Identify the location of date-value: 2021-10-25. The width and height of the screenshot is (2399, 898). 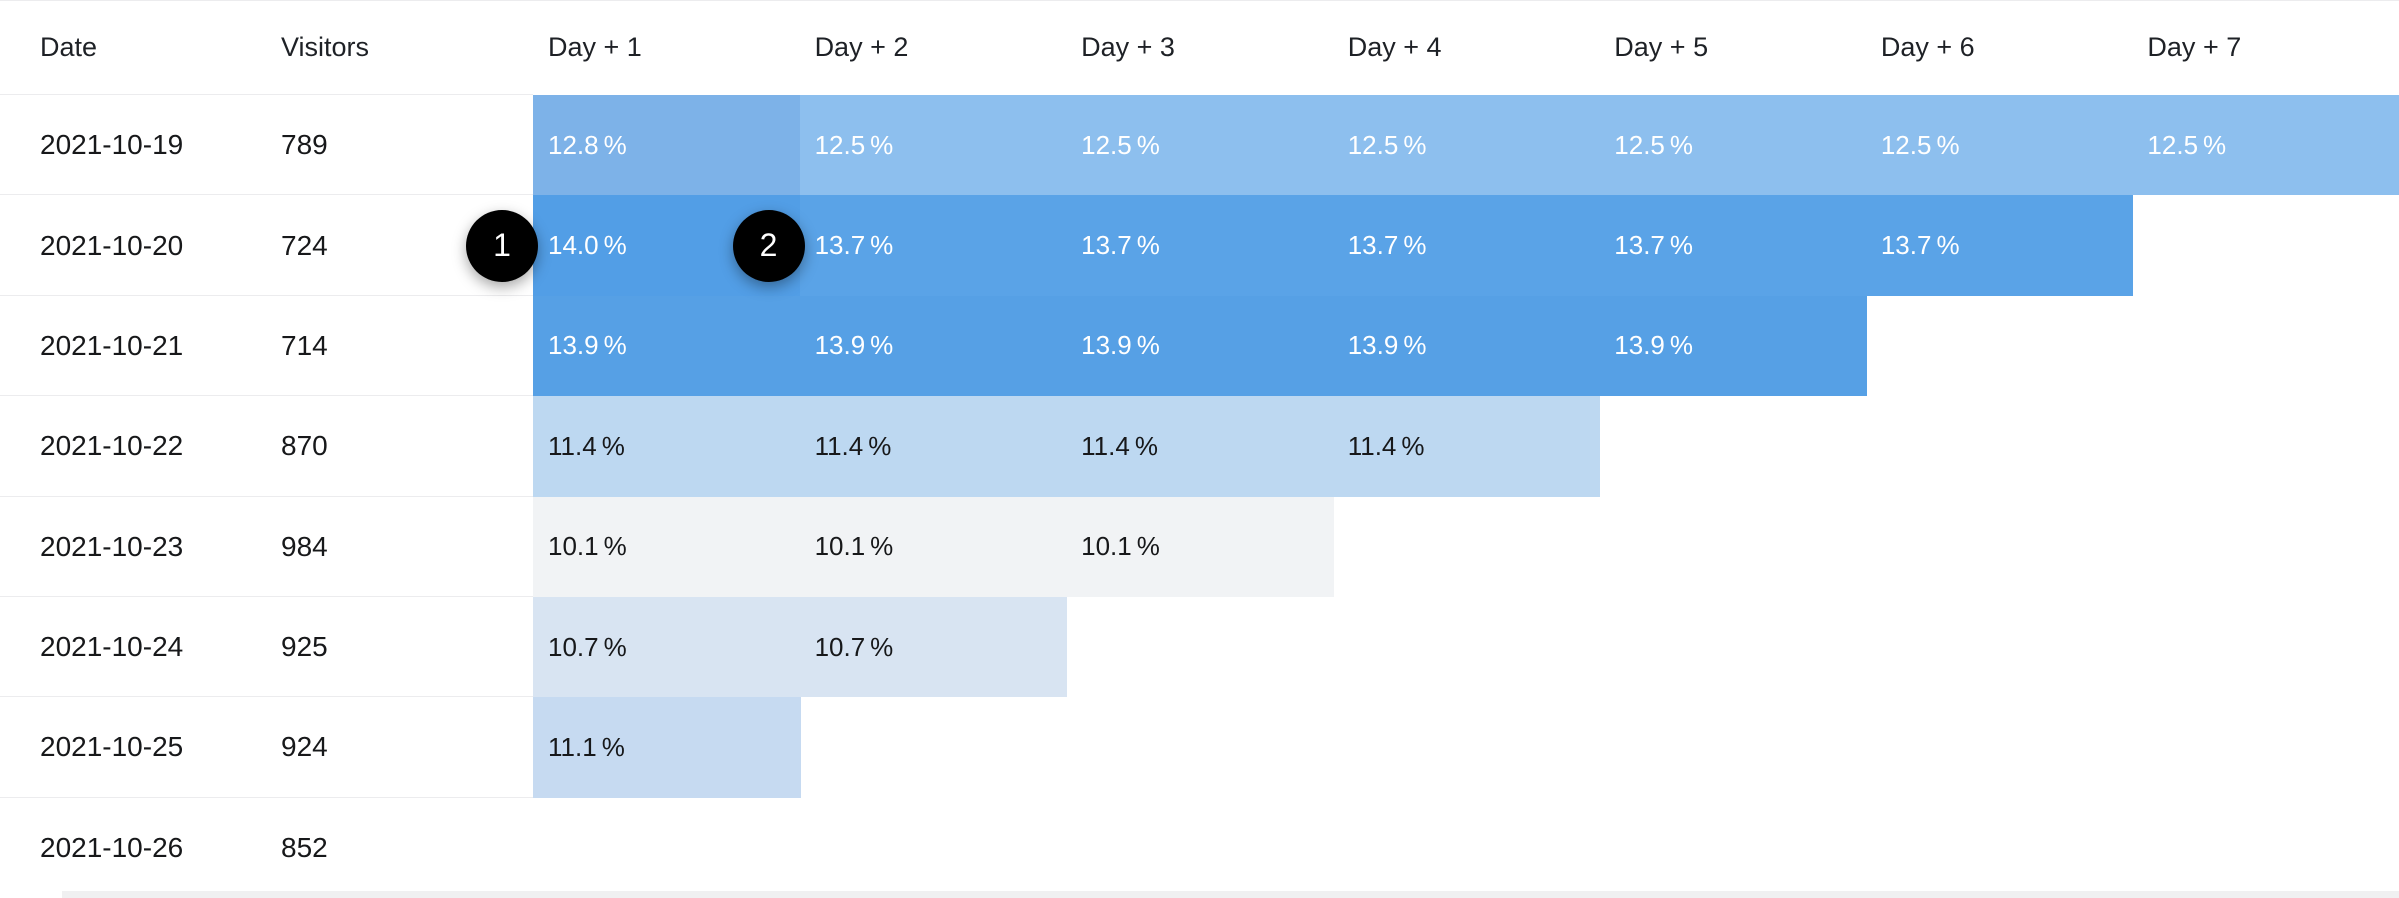
(112, 747).